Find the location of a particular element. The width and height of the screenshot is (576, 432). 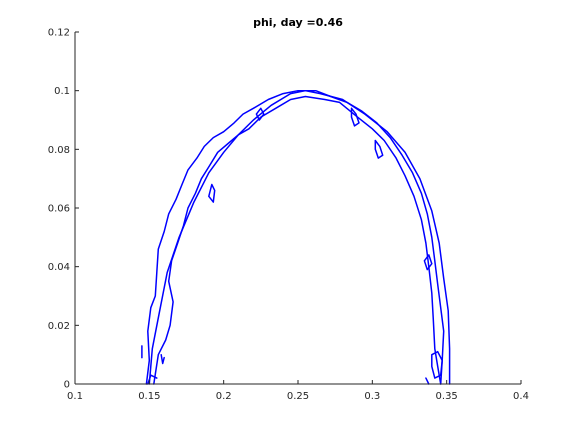

x-tick-label: 0.15 is located at coordinates (149, 396).